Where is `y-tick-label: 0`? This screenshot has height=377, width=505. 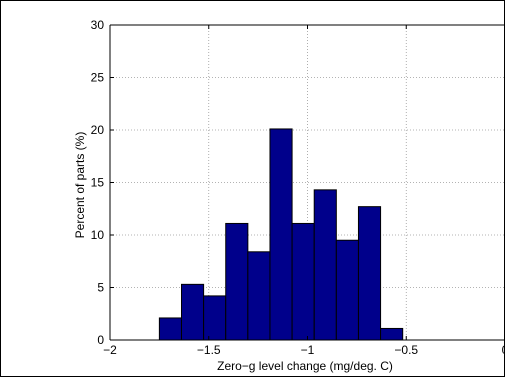 y-tick-label: 0 is located at coordinates (100, 340).